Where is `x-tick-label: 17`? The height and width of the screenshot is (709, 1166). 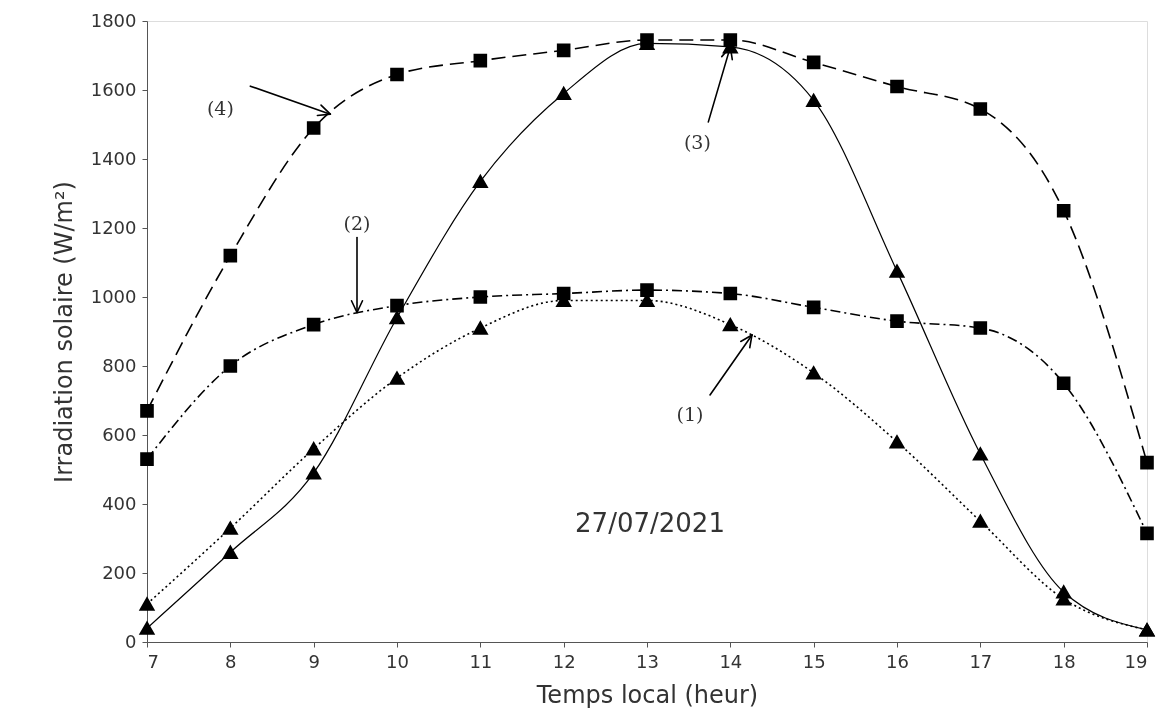
x-tick-label: 17 is located at coordinates (981, 661).